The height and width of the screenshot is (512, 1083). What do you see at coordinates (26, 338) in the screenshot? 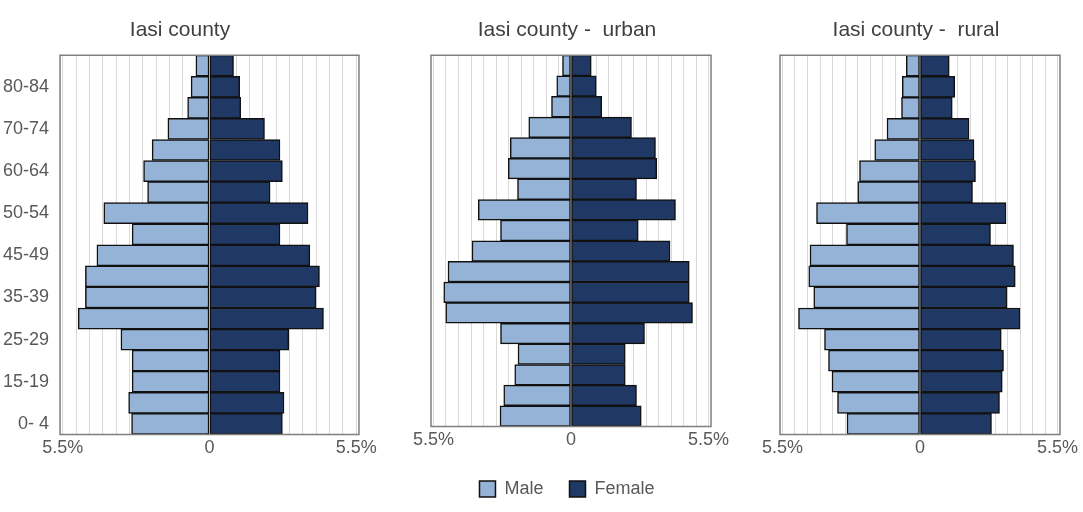
I see `y-tick-label: 25-29` at bounding box center [26, 338].